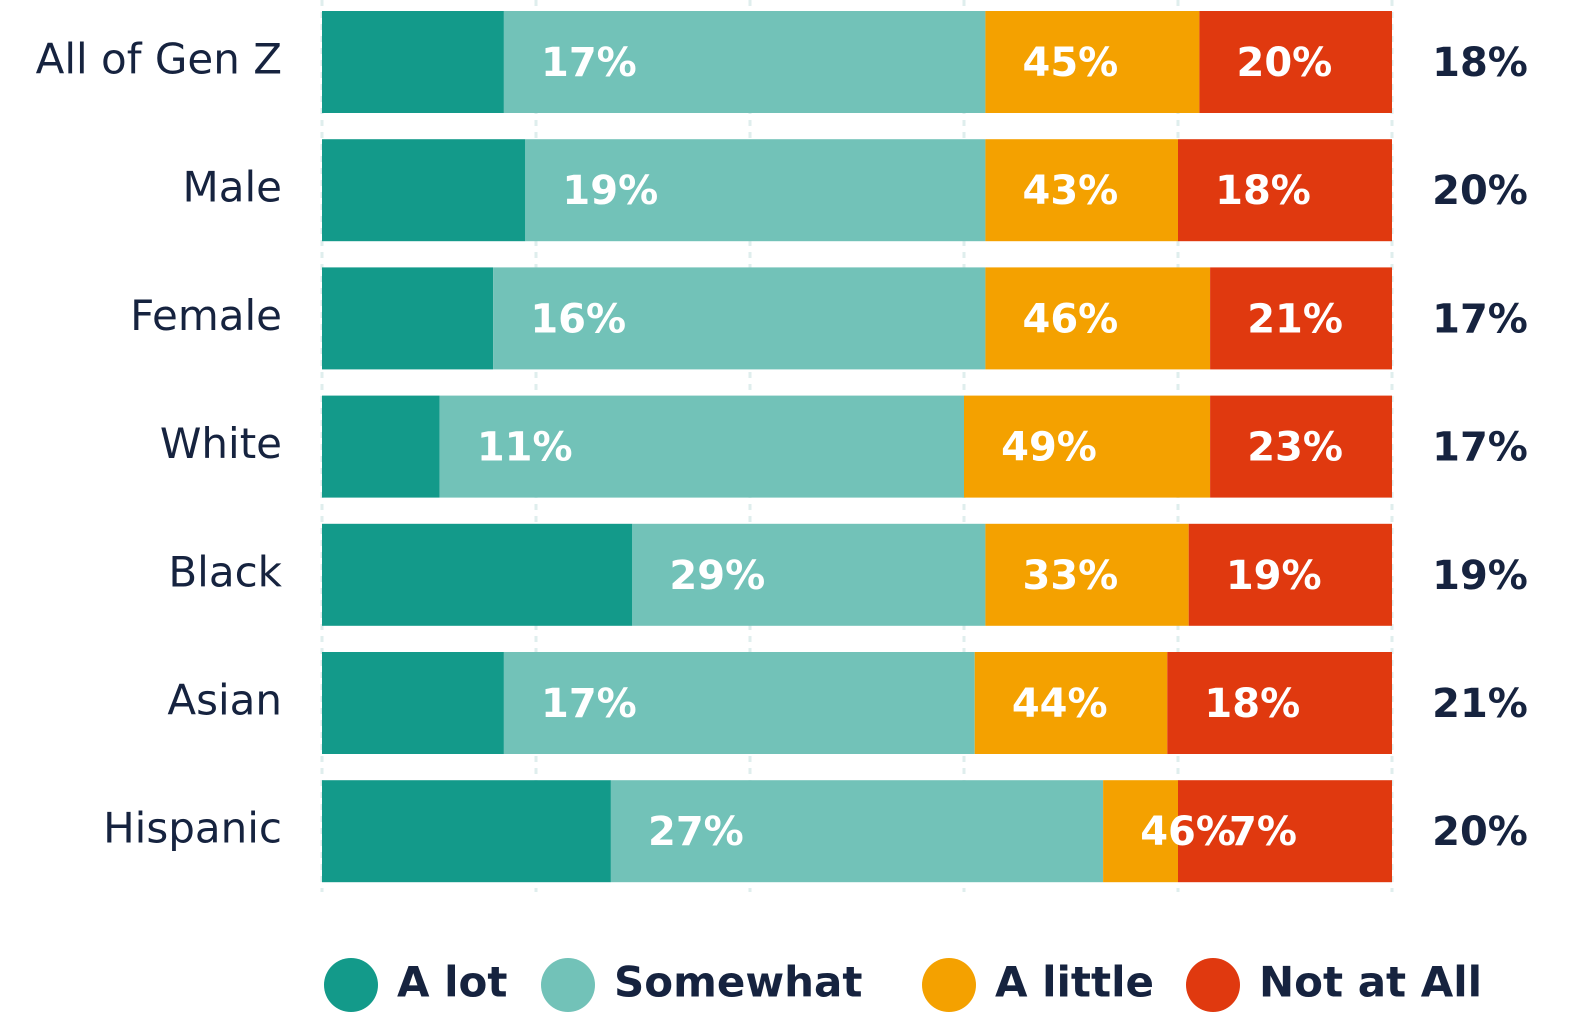  I want to click on value-label: 49%, so click(1049, 448).